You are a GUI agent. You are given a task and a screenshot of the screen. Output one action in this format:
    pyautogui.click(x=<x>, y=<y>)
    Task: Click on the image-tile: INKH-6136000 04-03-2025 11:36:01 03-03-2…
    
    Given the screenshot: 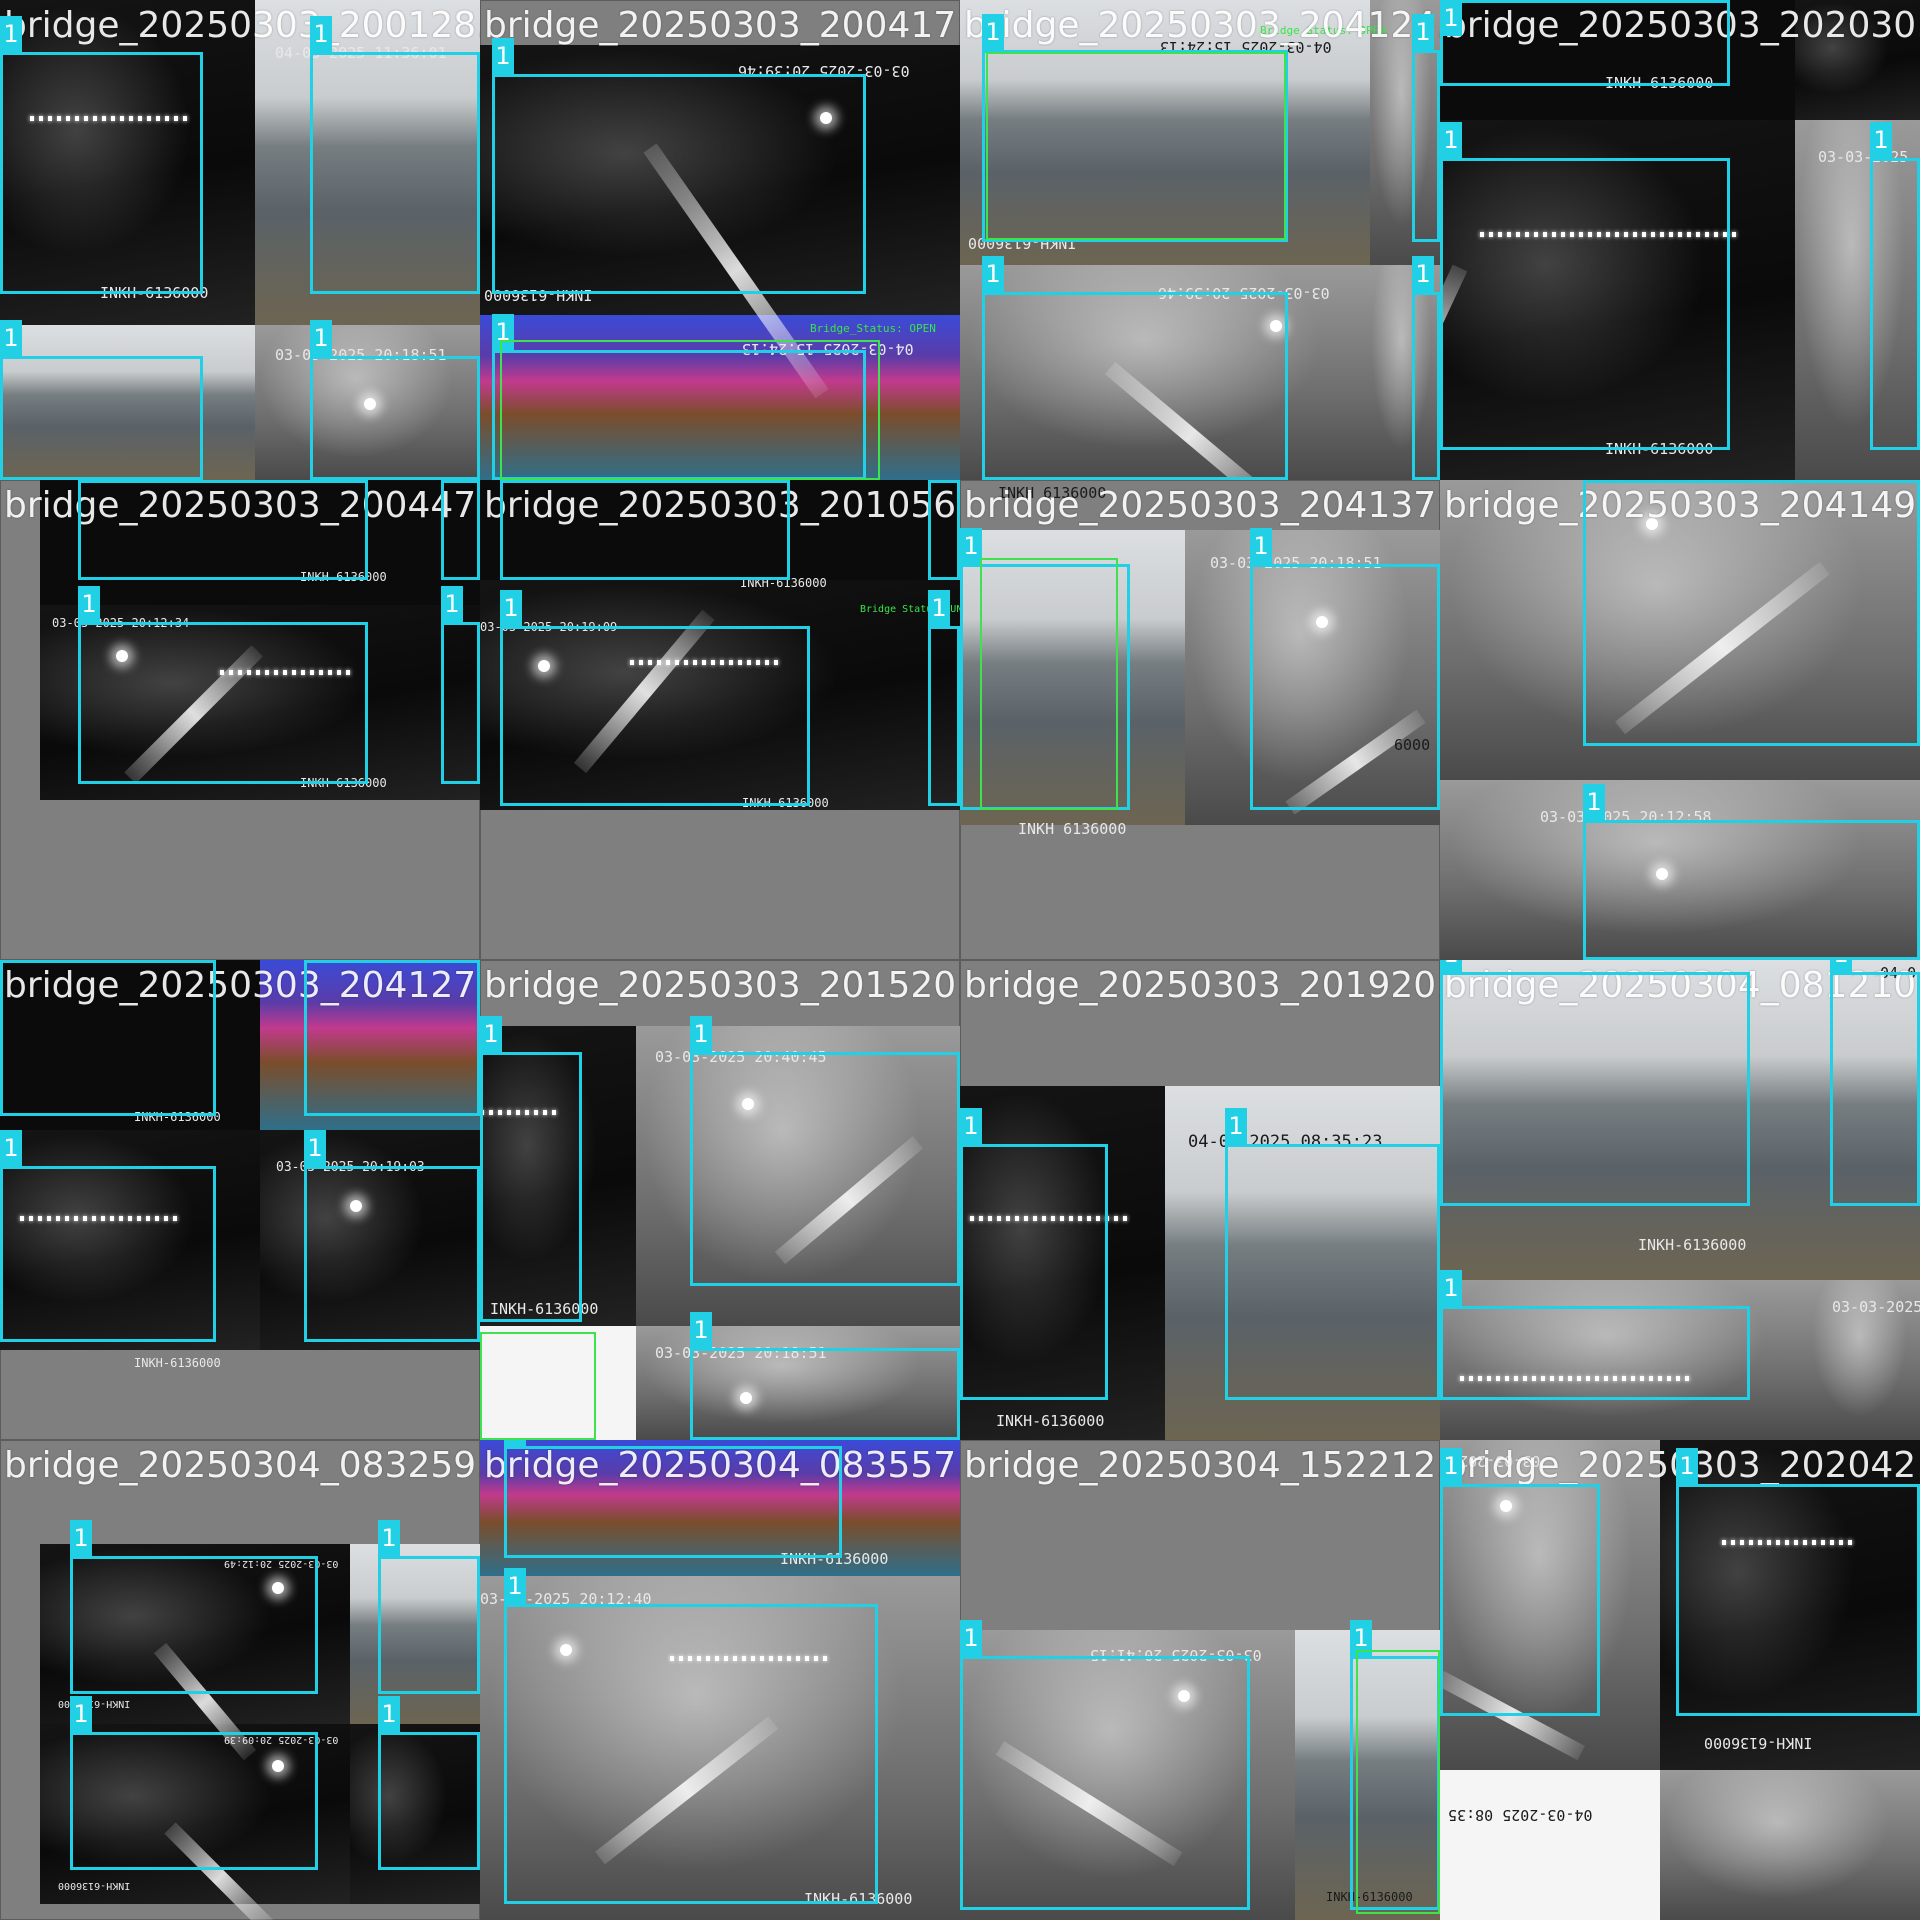 What is the action you would take?
    pyautogui.click(x=240, y=240)
    